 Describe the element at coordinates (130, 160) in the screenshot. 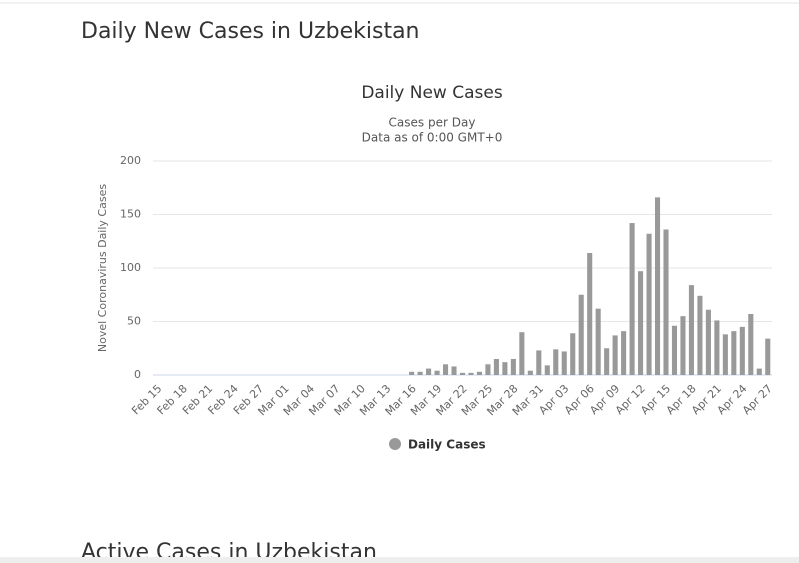

I see `y-tick-label: 200` at that location.